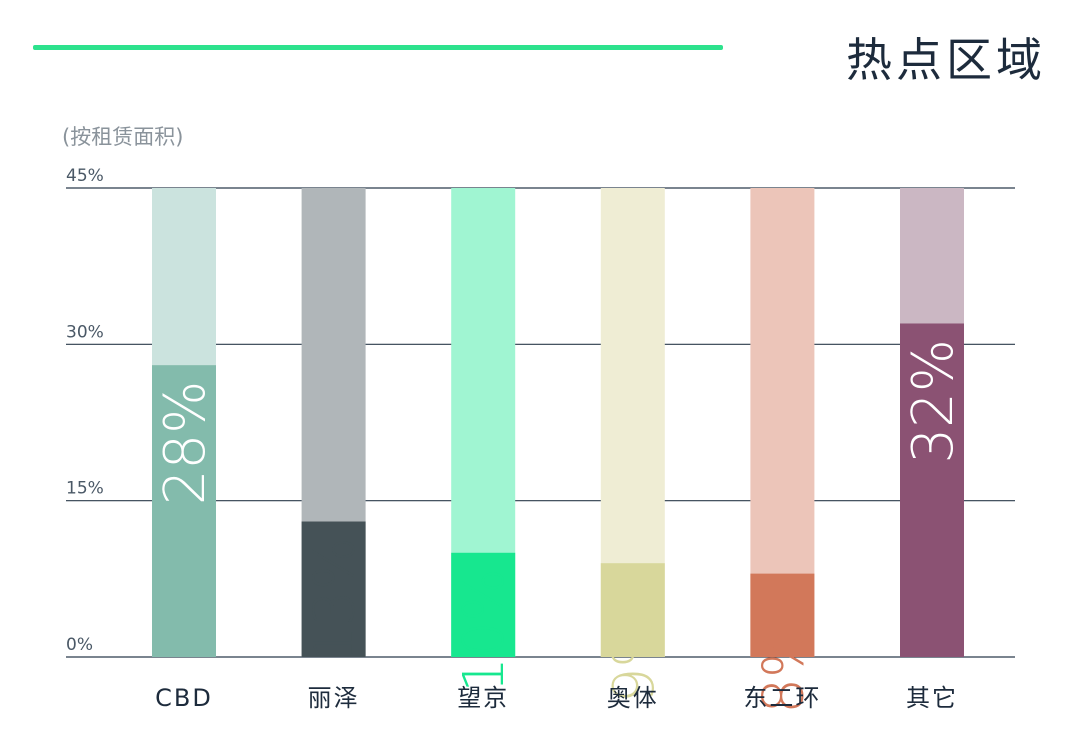 The width and height of the screenshot is (1080, 744). I want to click on y-tick-label: 0%, so click(79, 645).